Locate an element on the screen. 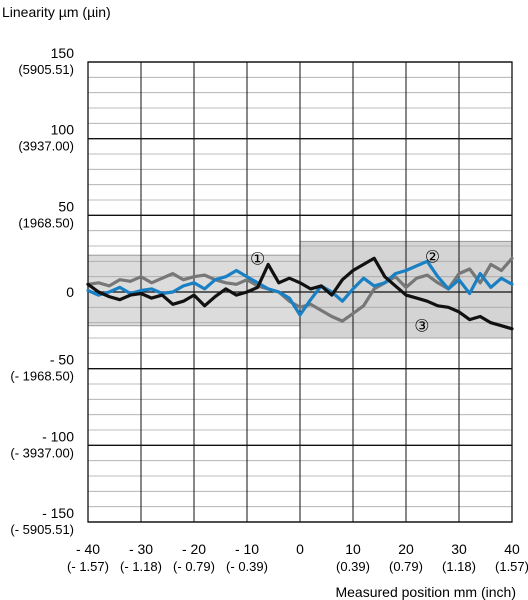 This screenshot has height=600, width=528. x-tick-sublabel: (- 1.18) is located at coordinates (141, 566).